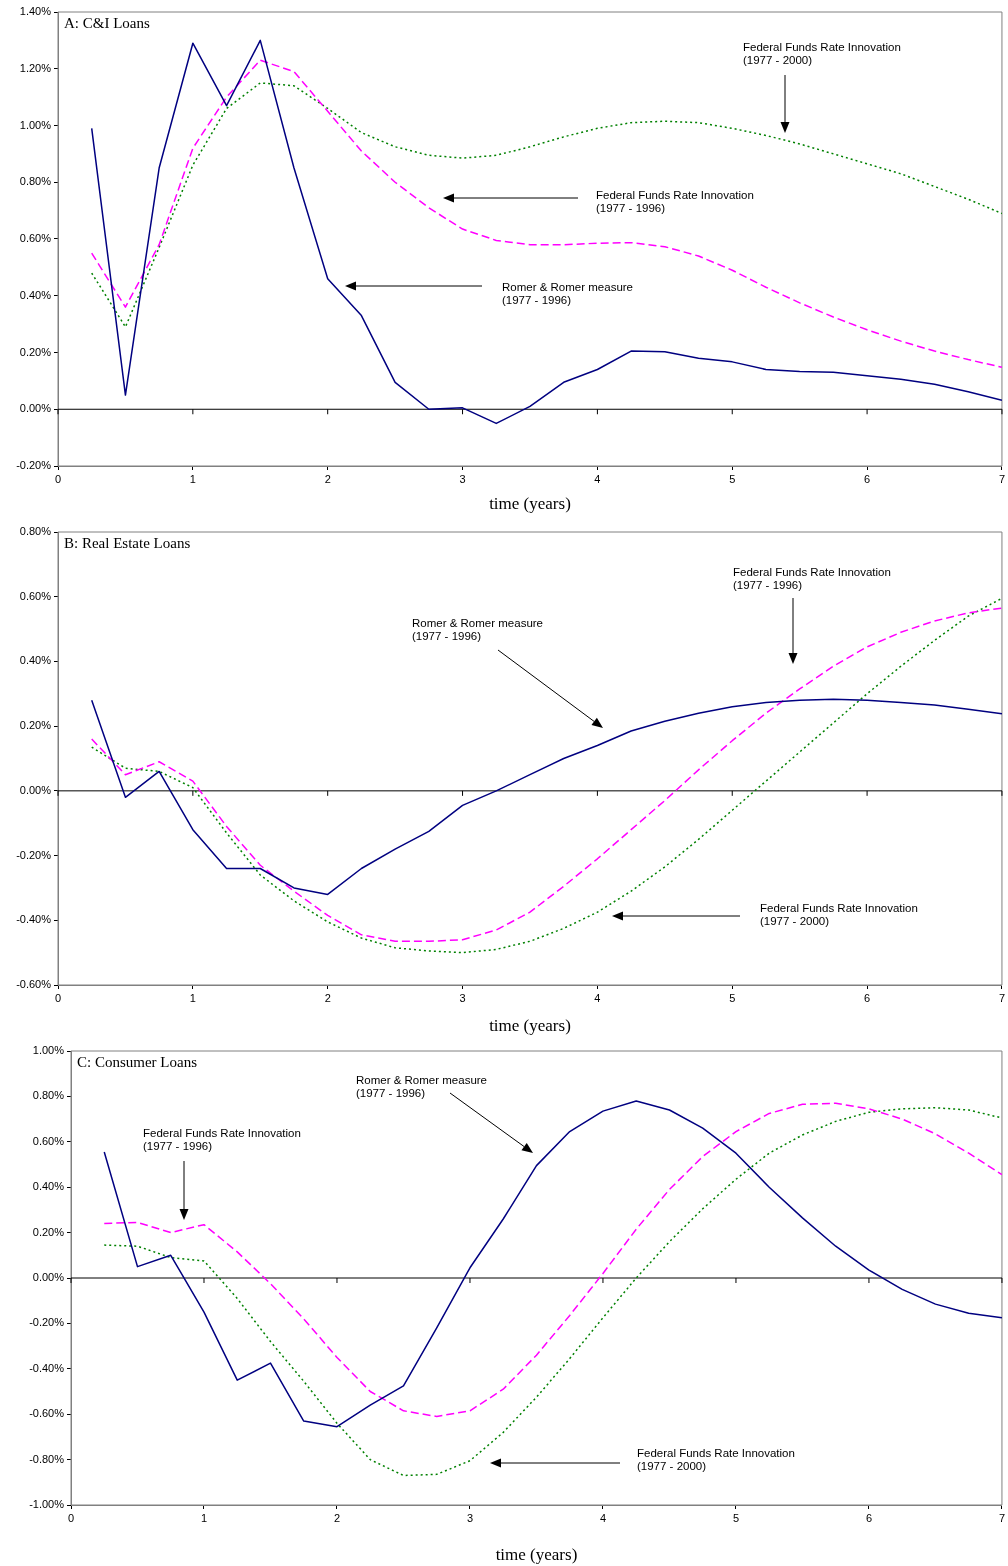 The width and height of the screenshot is (1008, 1566). What do you see at coordinates (35, 67) in the screenshot?
I see `y-tick-label: 1.20%` at bounding box center [35, 67].